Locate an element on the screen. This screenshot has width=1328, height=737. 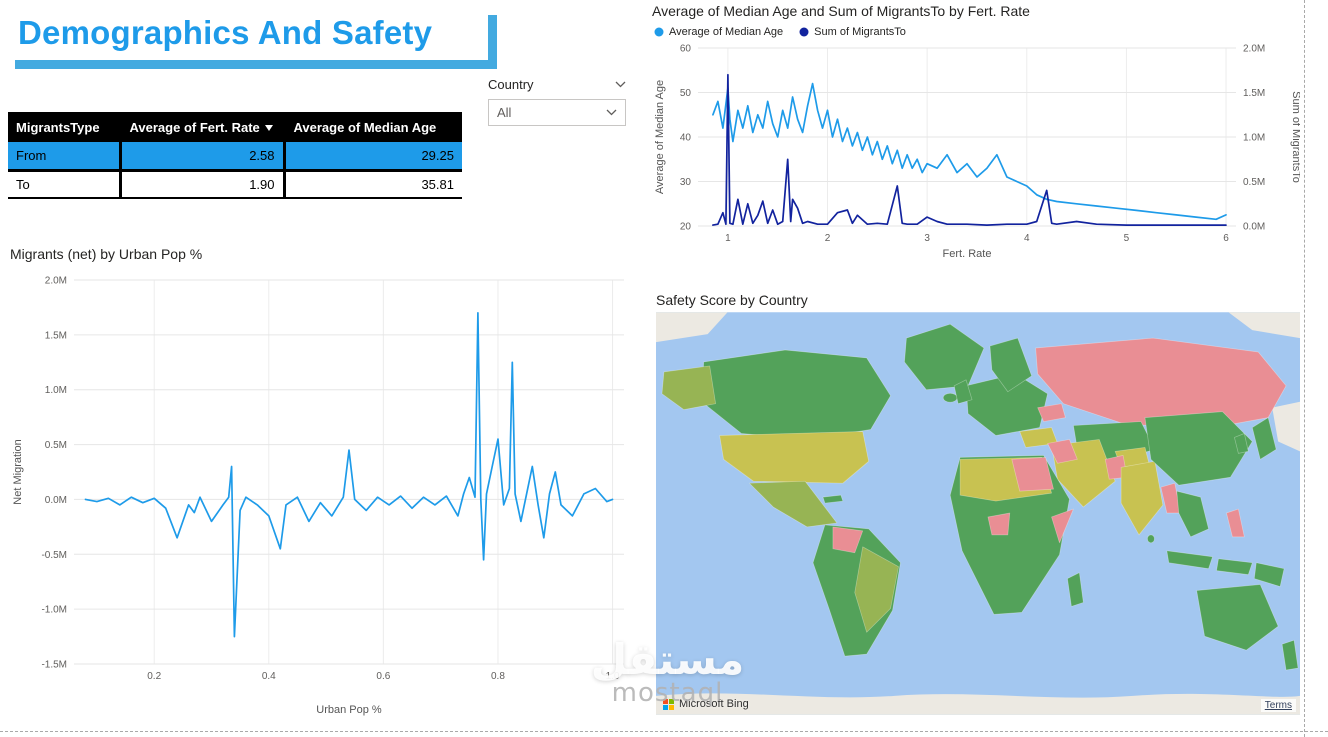
country-india is located at coordinates (1142, 498).